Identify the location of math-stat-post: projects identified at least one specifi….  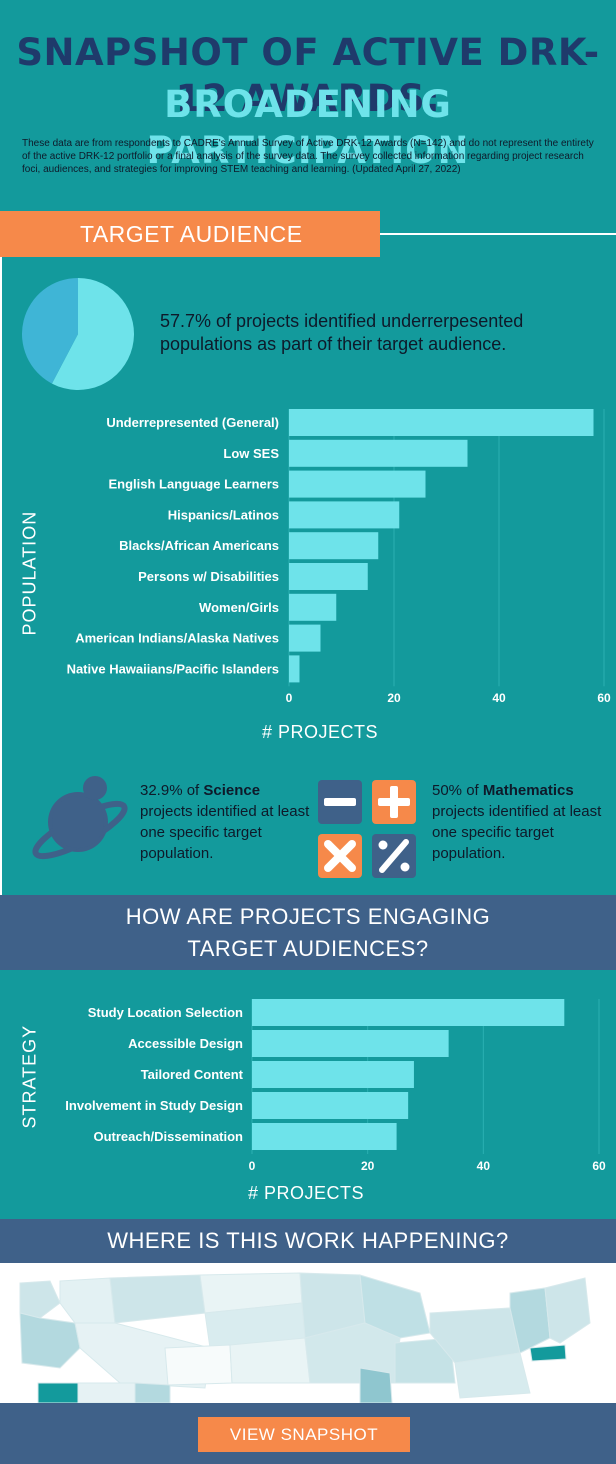
(517, 832).